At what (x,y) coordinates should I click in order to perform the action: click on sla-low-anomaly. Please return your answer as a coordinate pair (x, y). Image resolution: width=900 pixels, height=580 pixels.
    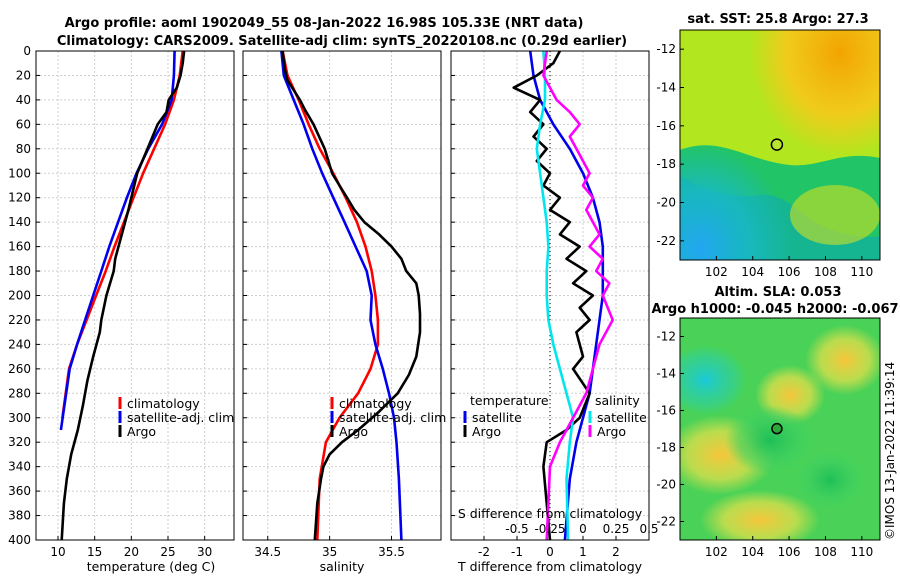
    Looking at the image, I should click on (713, 380).